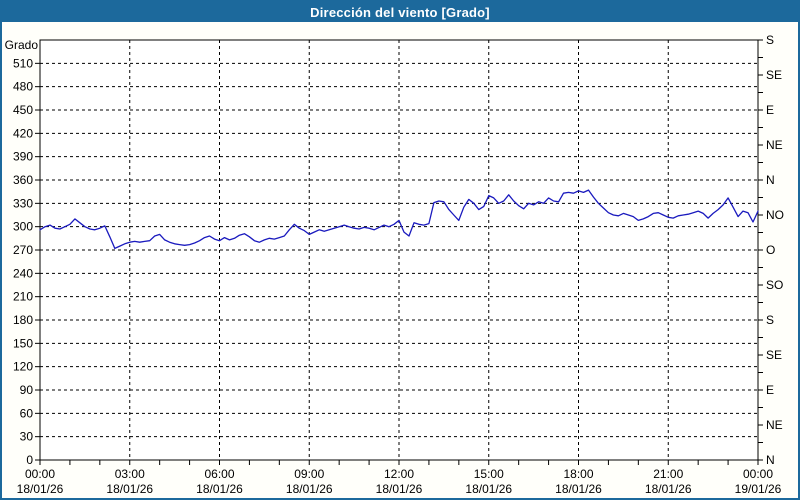  What do you see at coordinates (23, 297) in the screenshot?
I see `y-left-tick-label: 210` at bounding box center [23, 297].